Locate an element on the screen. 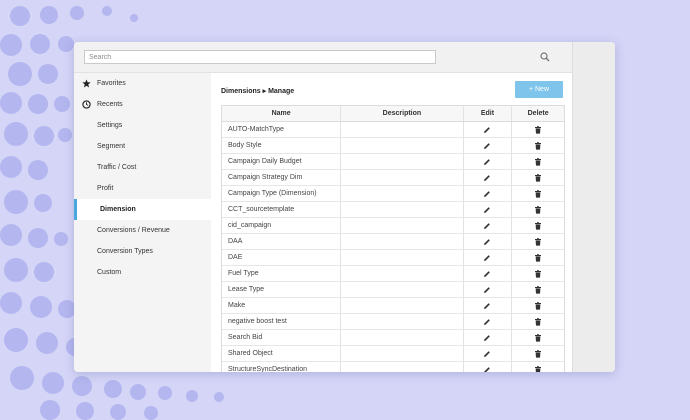  header-name: Name is located at coordinates (282, 113).